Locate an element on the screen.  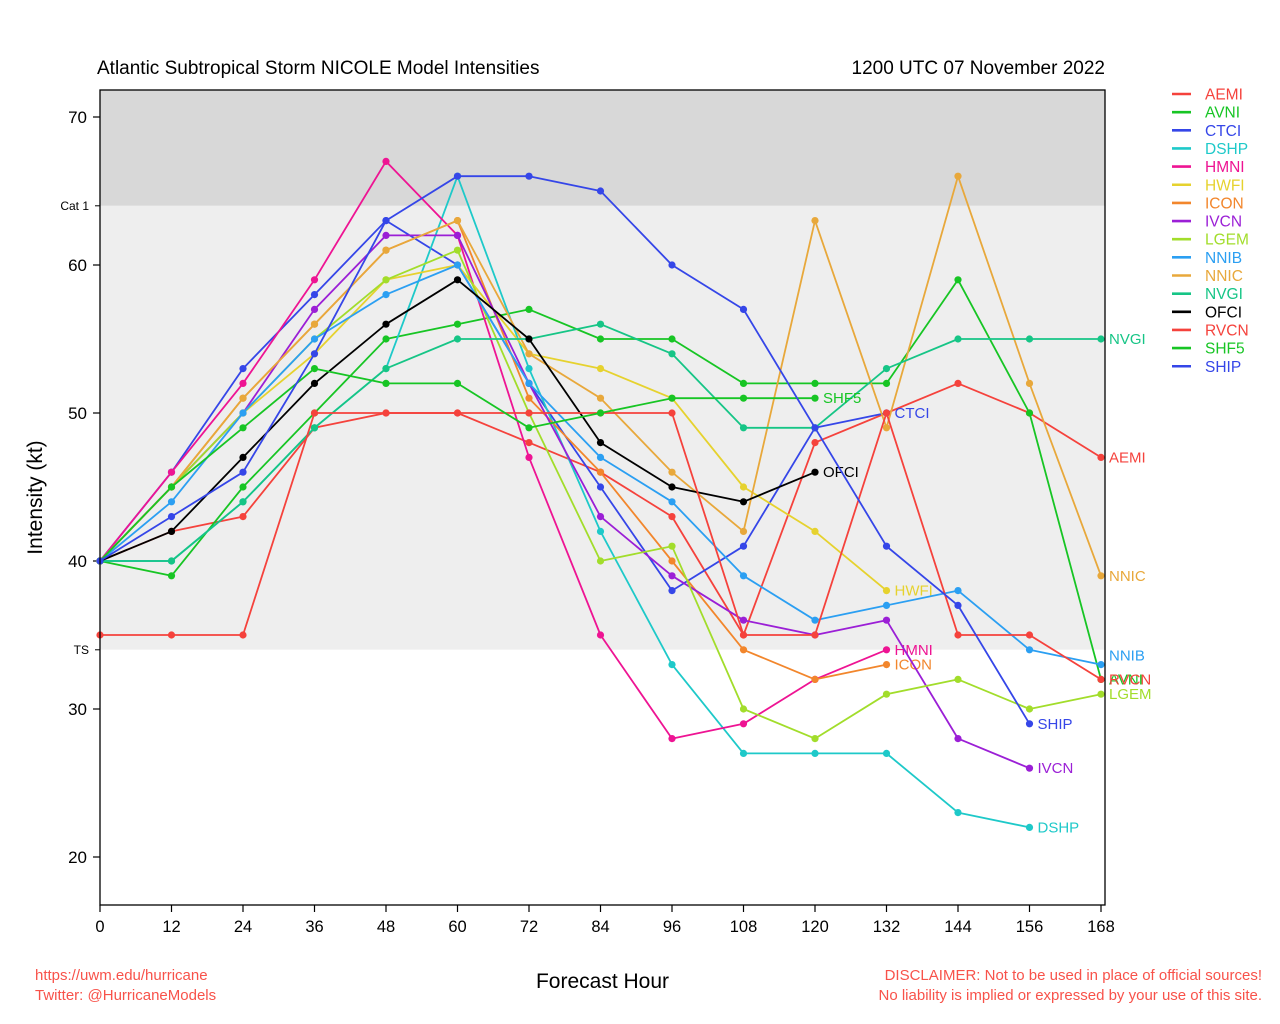
legend-label-SHF5: SHF5 is located at coordinates (1225, 349).